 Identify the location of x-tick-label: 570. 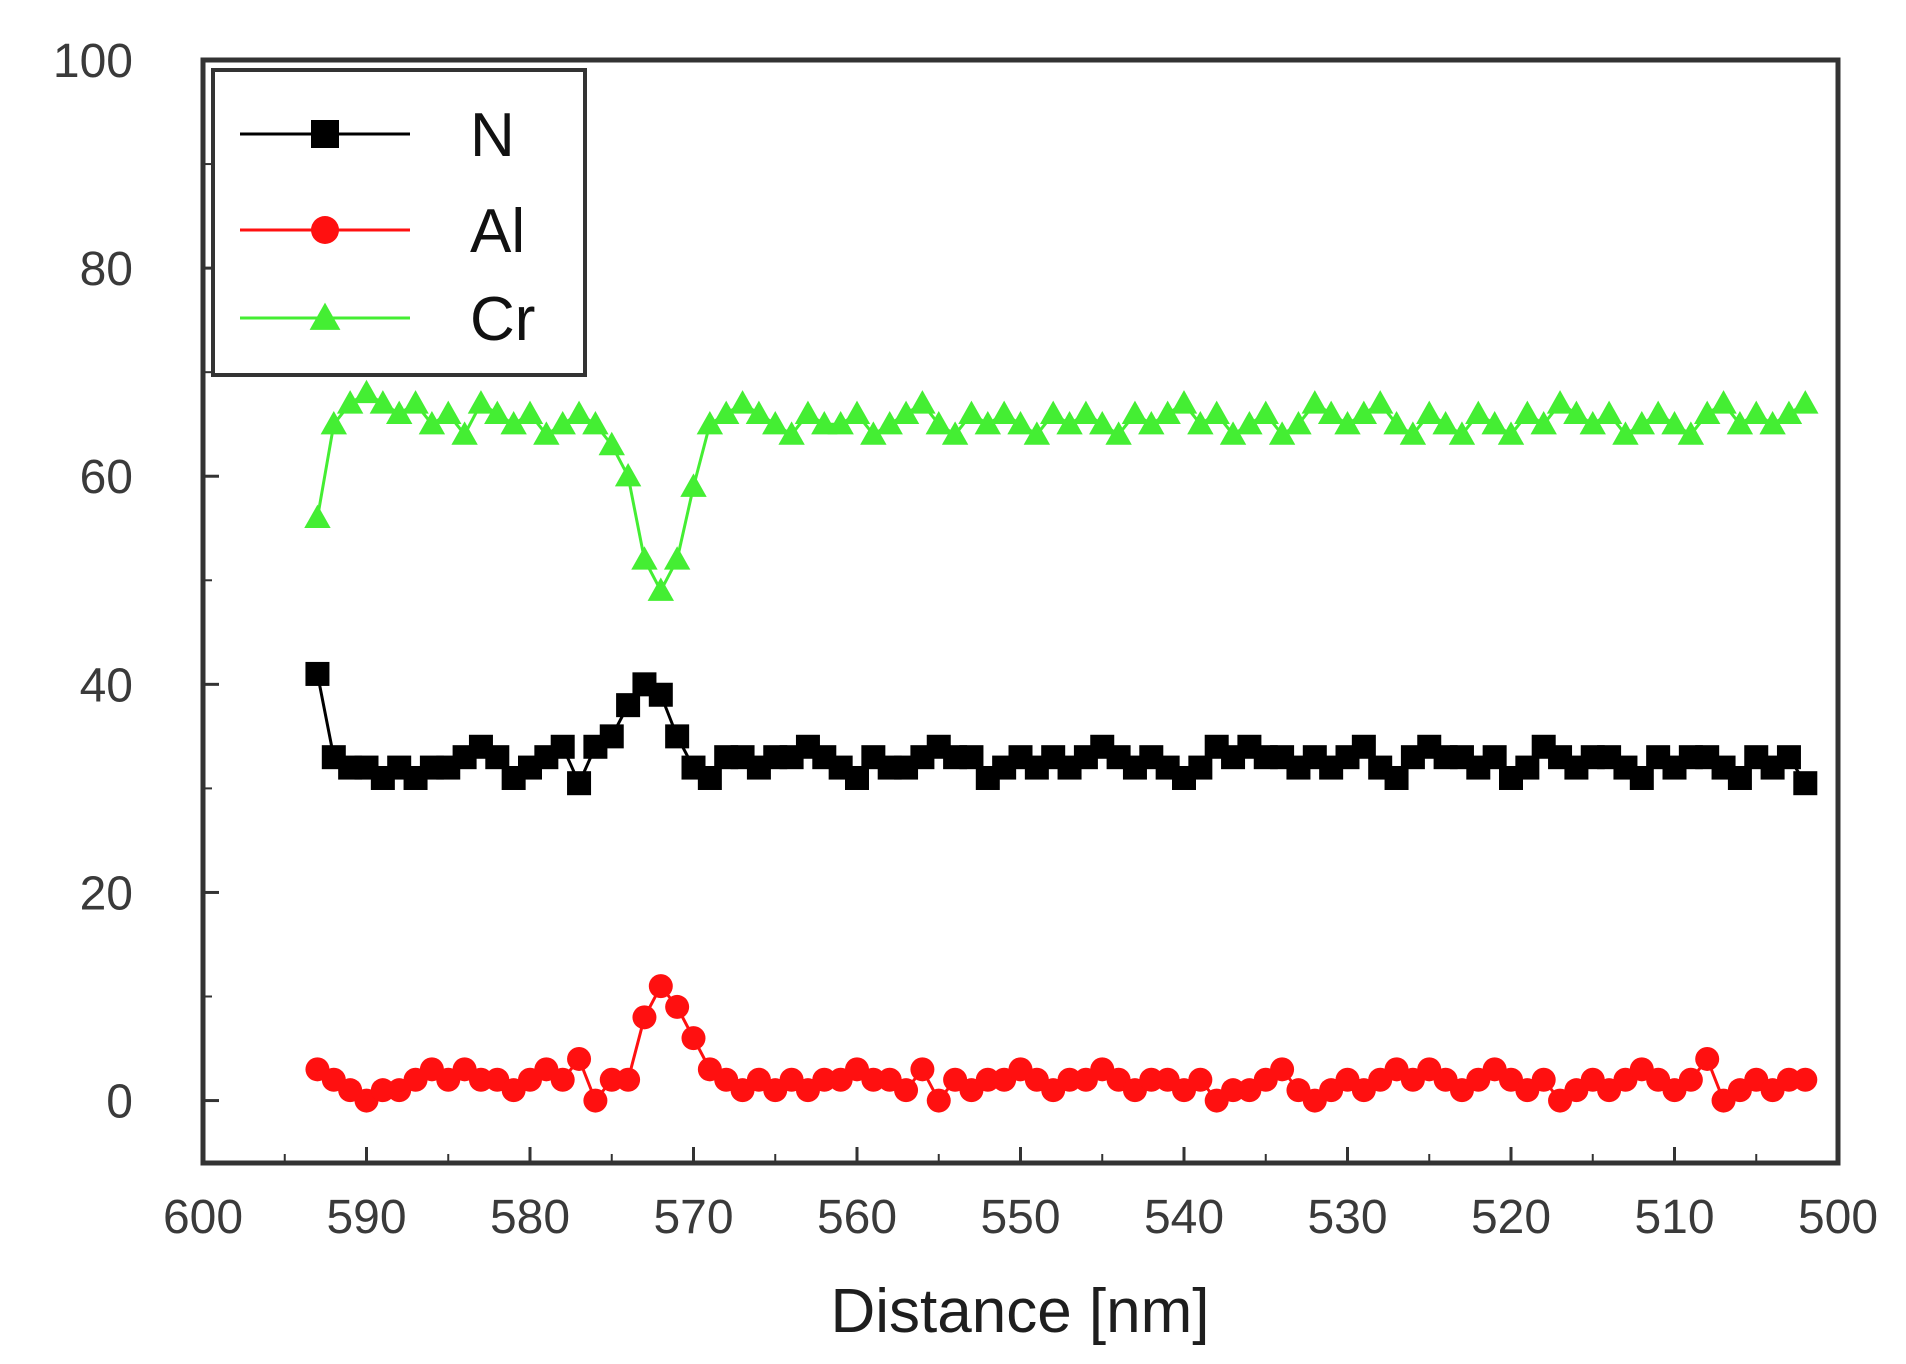
(693, 1217).